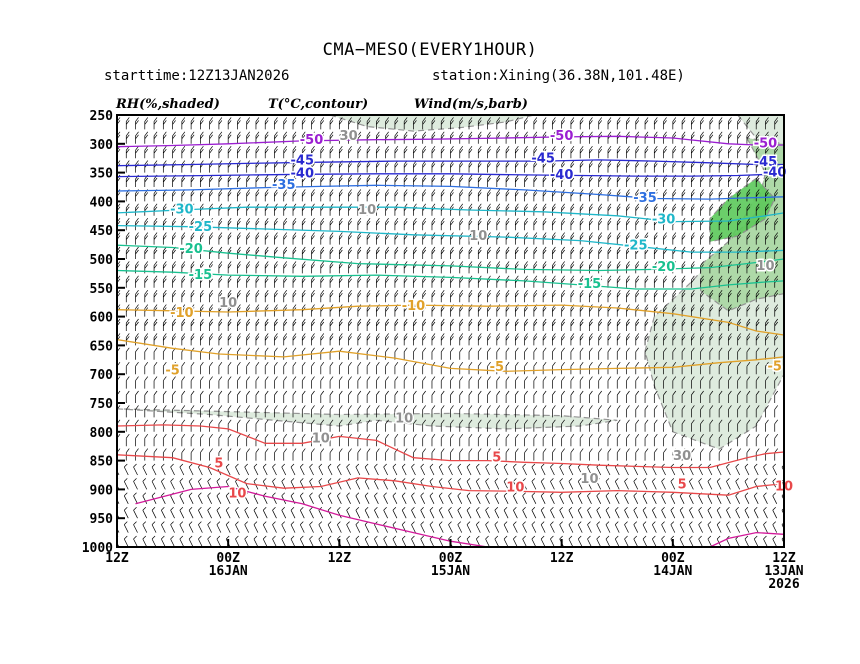  Describe the element at coordinates (783, 571) in the screenshot. I see `x-tick-label: 13JAN` at that location.